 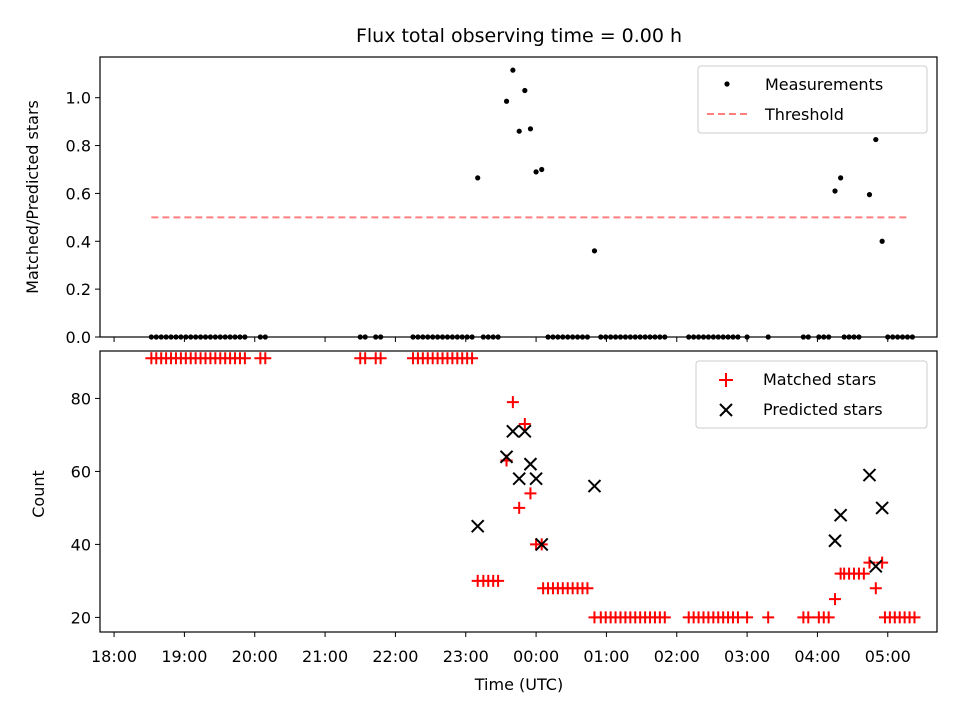 What do you see at coordinates (726, 410) in the screenshot?
I see `legend-predicted-marker` at bounding box center [726, 410].